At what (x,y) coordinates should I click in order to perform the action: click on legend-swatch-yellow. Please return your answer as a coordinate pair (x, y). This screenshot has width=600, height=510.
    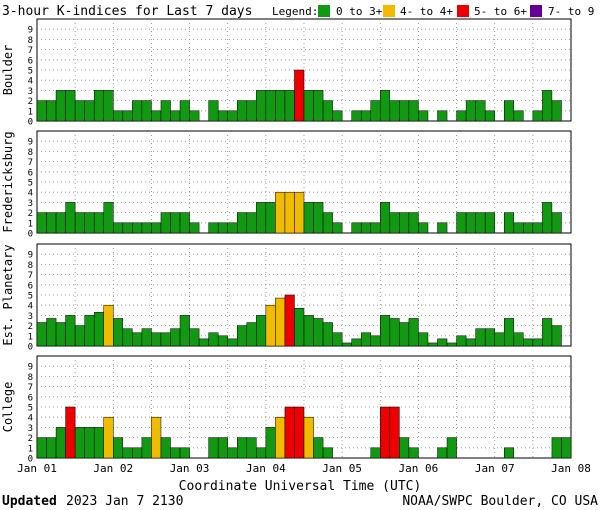
    Looking at the image, I should click on (389, 11).